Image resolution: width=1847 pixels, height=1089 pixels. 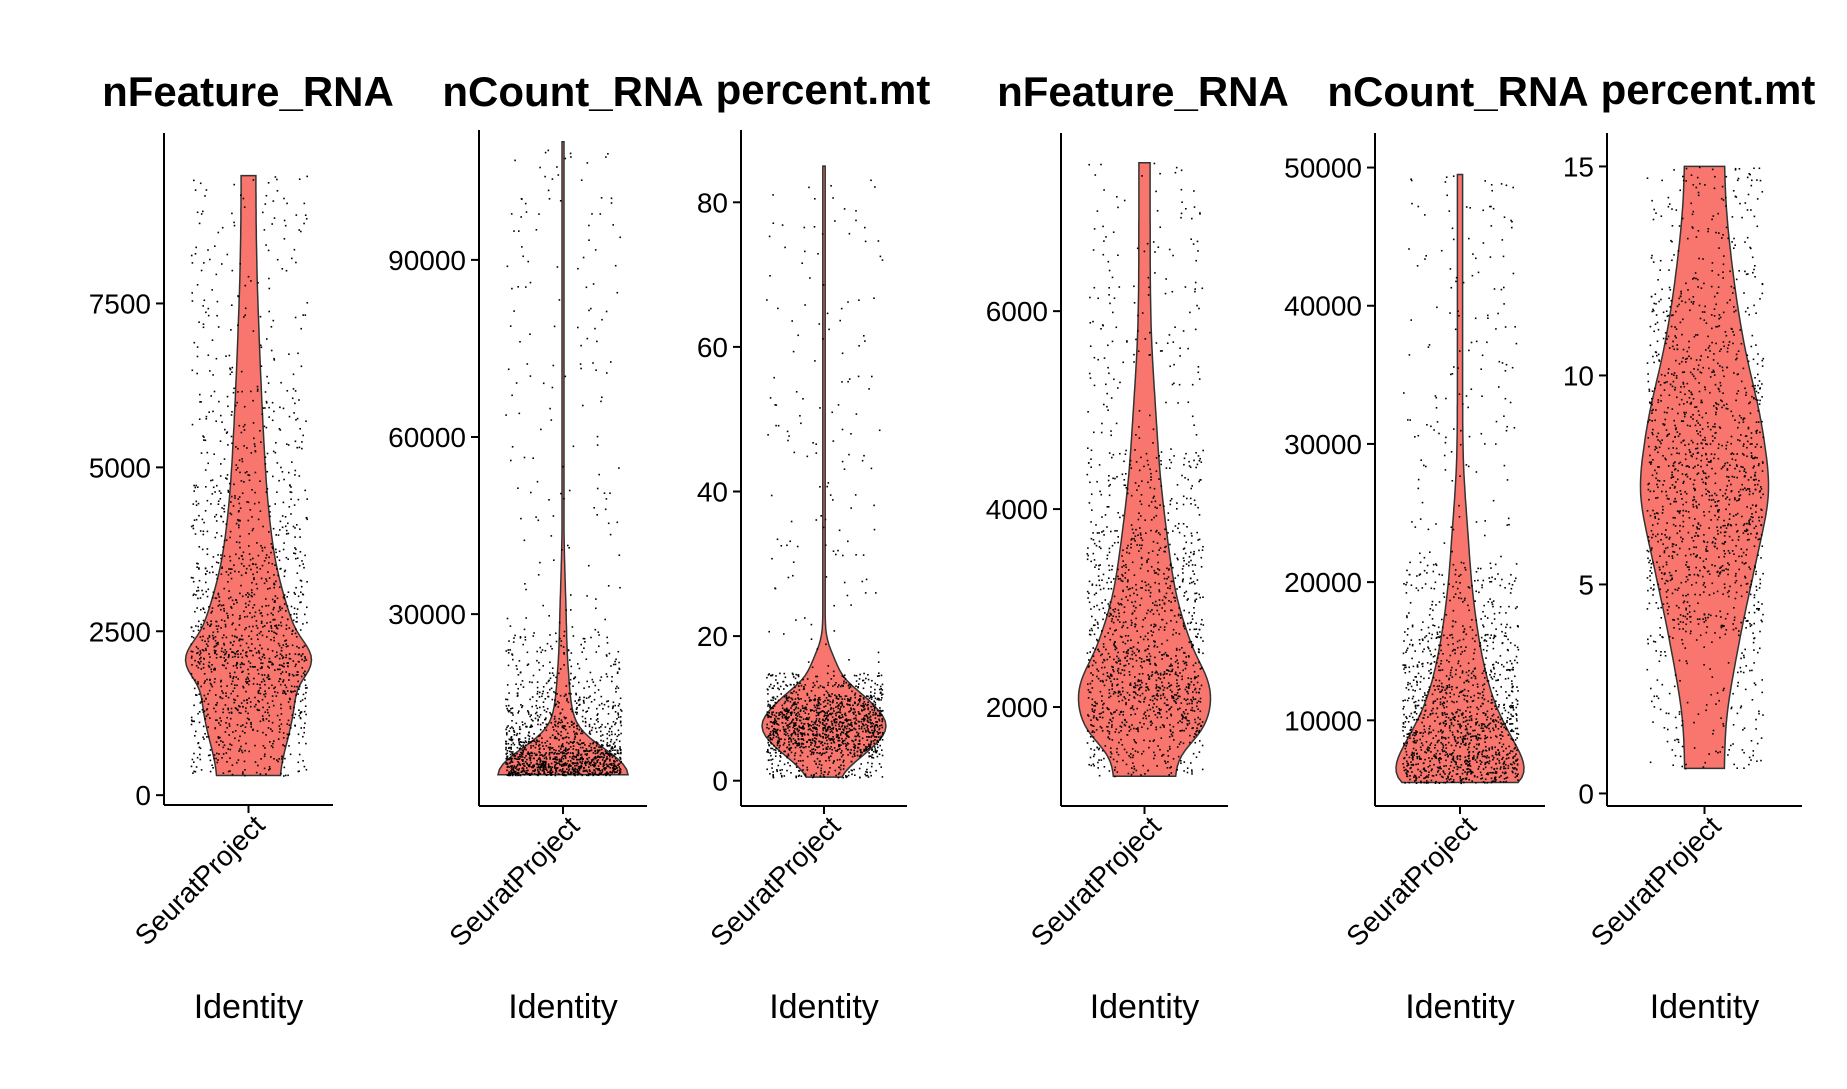 I want to click on y-tick-label: 5000, so click(x=120, y=467).